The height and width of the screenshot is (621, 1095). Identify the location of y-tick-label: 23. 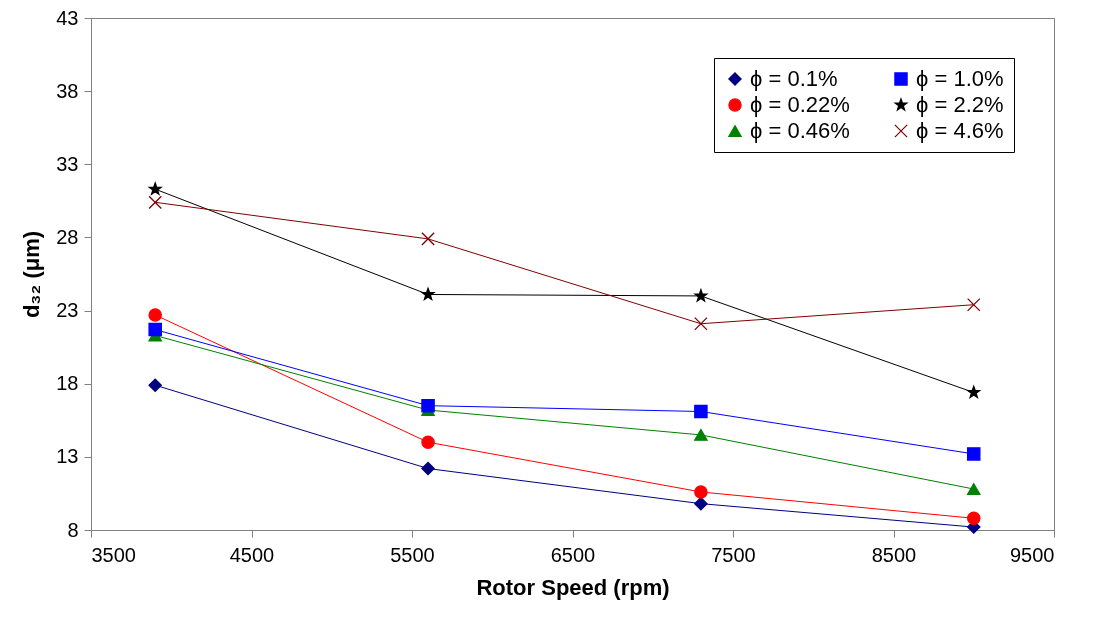
(67, 310).